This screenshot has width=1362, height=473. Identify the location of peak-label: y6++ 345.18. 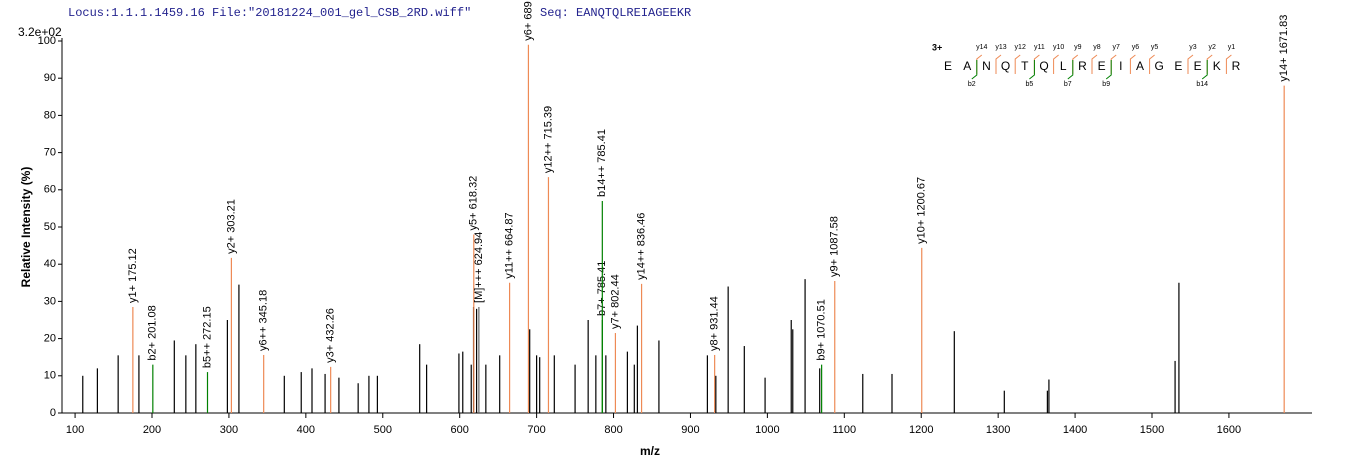
(264, 320).